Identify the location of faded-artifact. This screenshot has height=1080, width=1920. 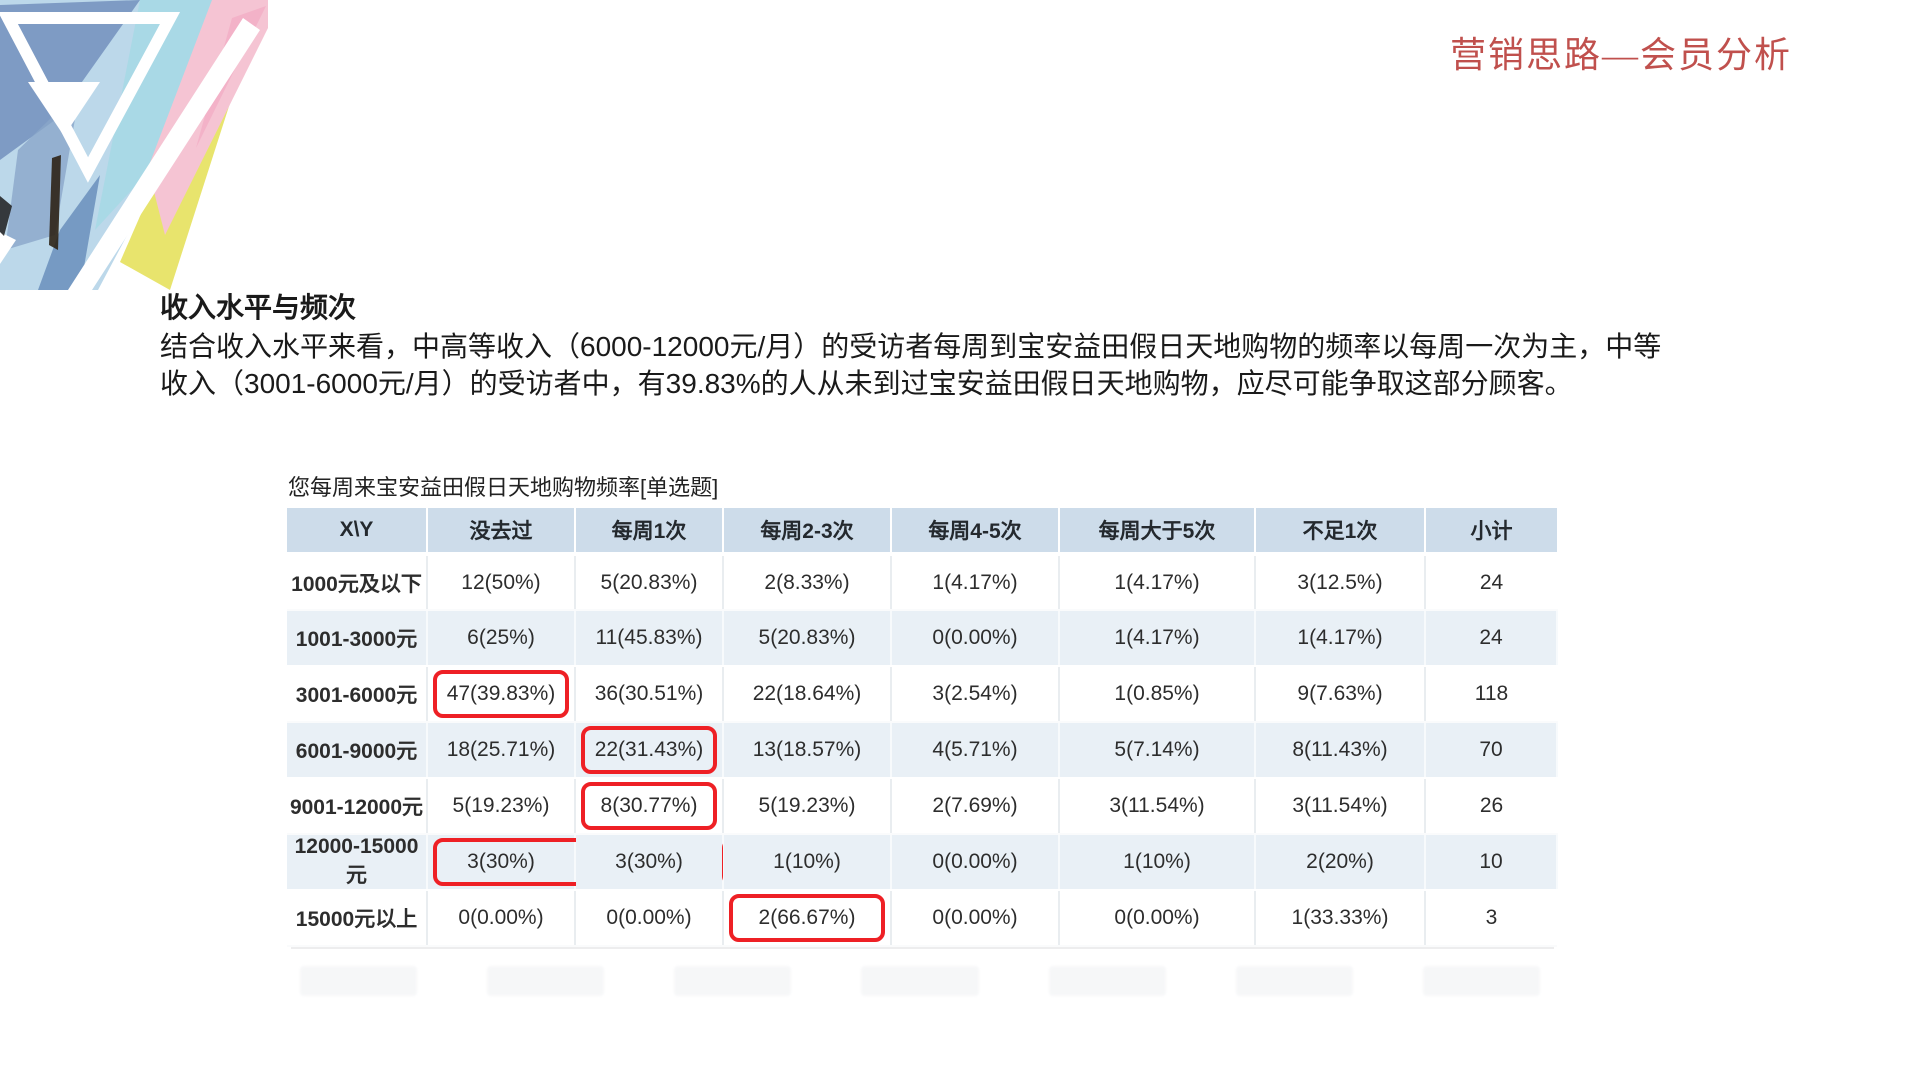
(920, 981).